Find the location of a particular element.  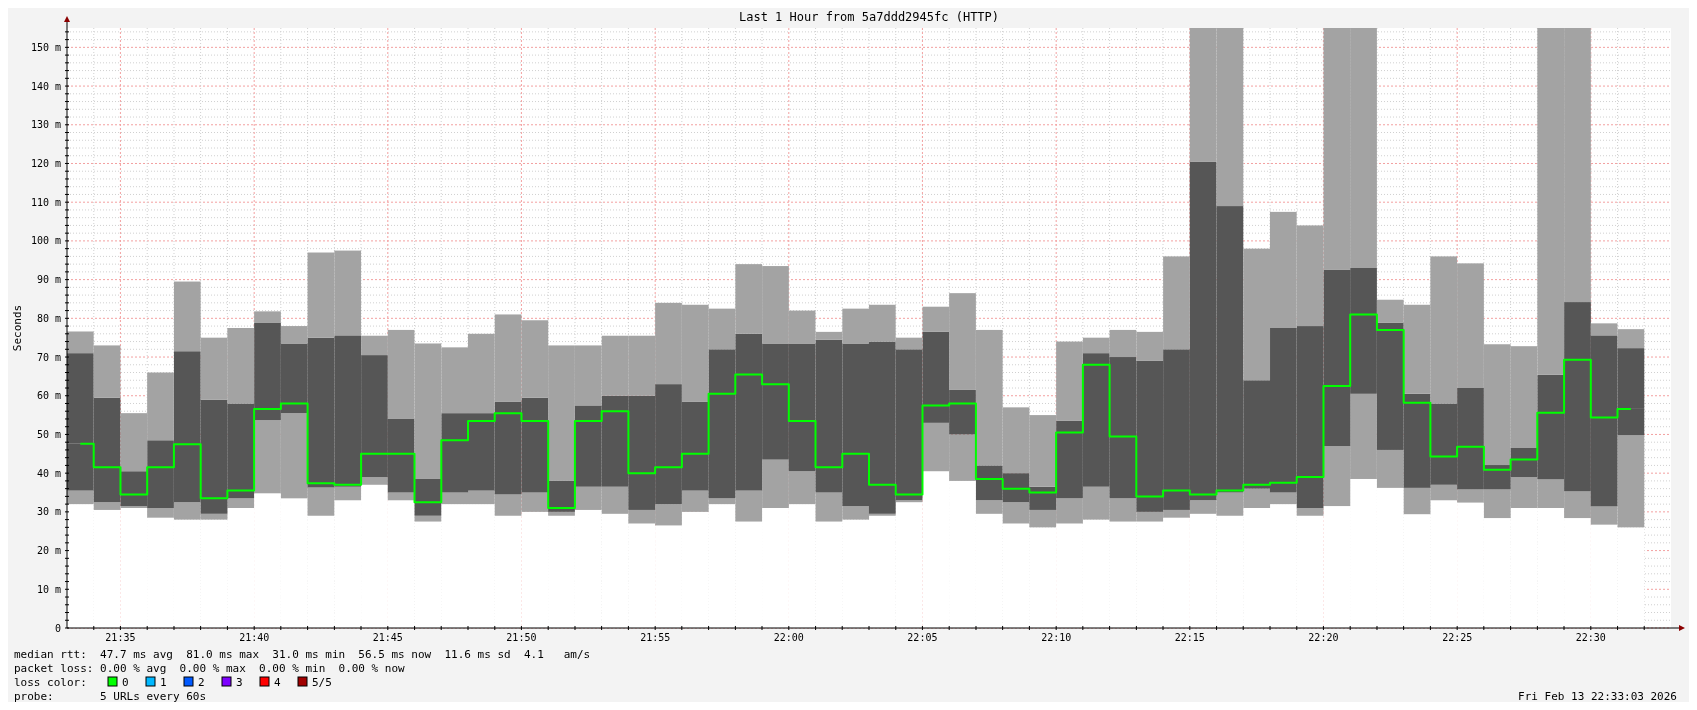

y-tick-label: 40 m is located at coordinates (48, 473).